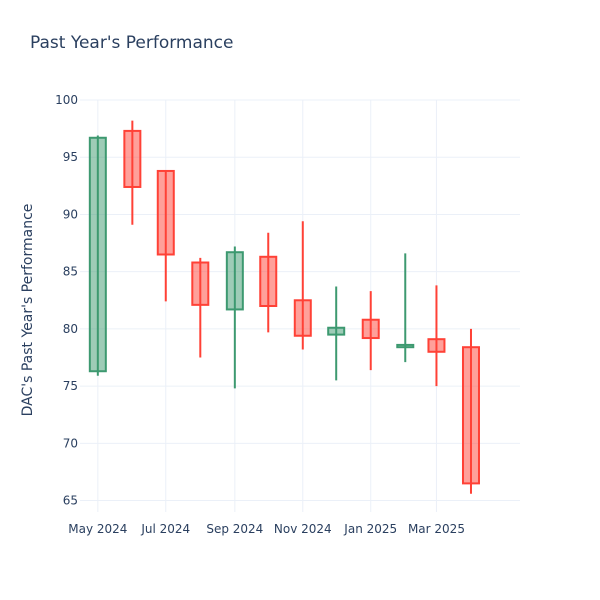 The width and height of the screenshot is (600, 600). What do you see at coordinates (97, 529) in the screenshot?
I see `x-tick-label: May 2024` at bounding box center [97, 529].